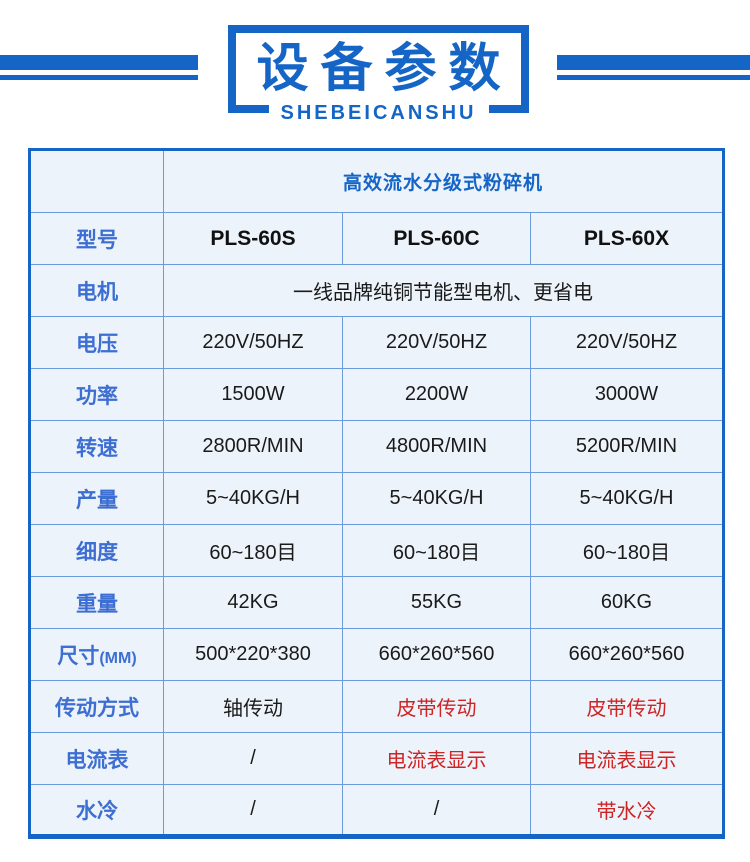 This screenshot has height=862, width=750. I want to click on motor-value: 一线品牌纯铜节能型电机、更省电, so click(443, 290).